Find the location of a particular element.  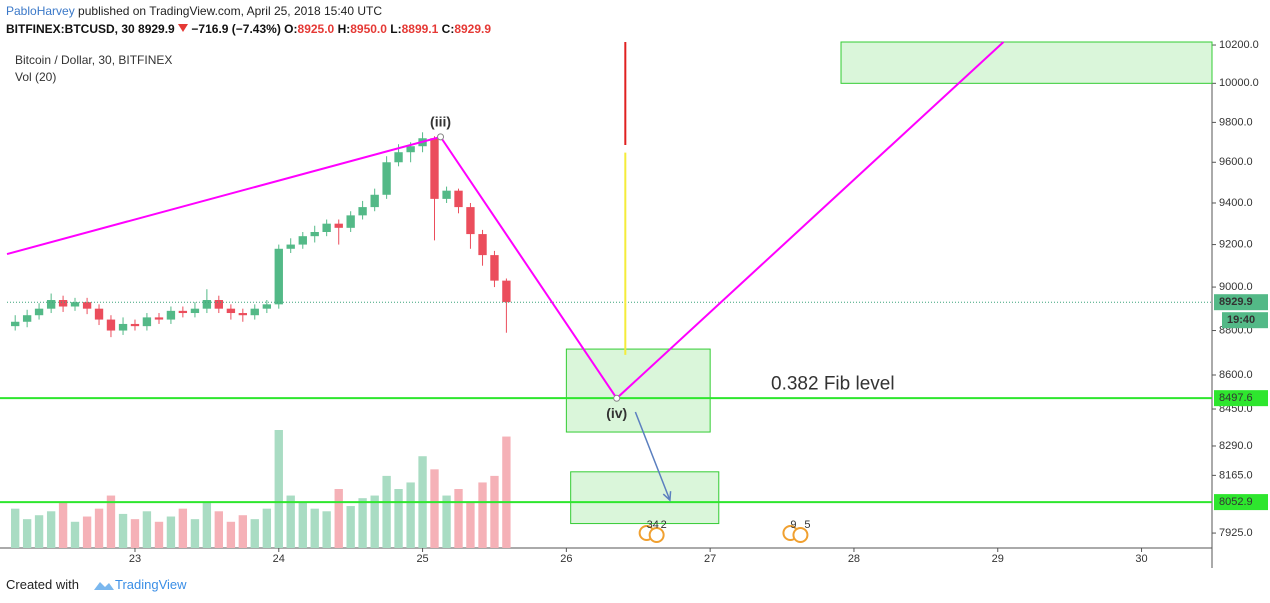

x-tick-label: 24 is located at coordinates (279, 559).